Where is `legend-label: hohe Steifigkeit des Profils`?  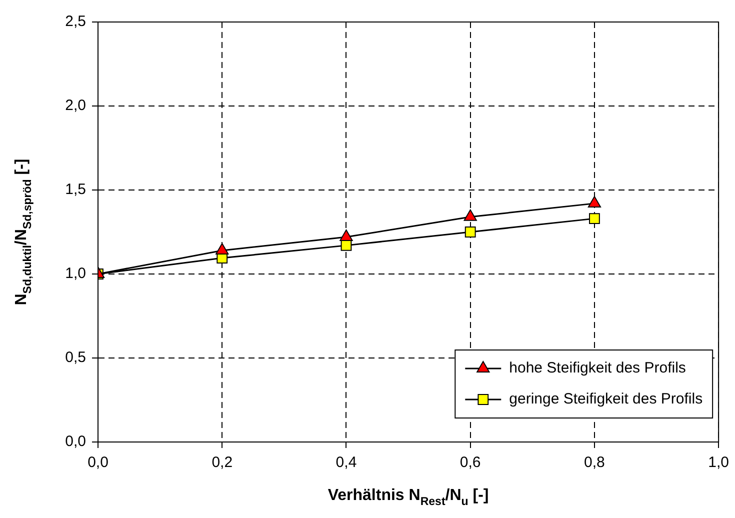 legend-label: hohe Steifigkeit des Profils is located at coordinates (597, 368).